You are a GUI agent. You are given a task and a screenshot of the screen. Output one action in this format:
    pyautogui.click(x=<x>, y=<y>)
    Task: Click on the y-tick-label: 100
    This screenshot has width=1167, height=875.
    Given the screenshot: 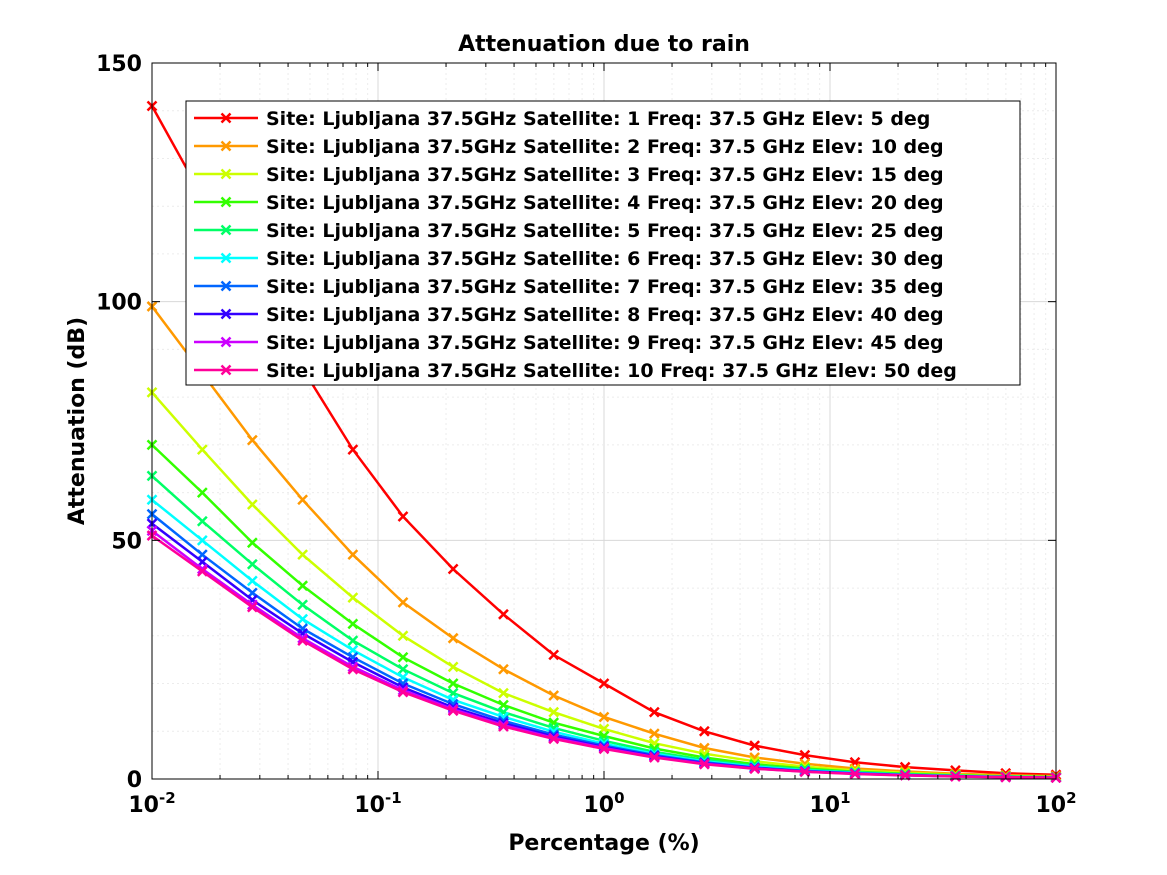 What is the action you would take?
    pyautogui.click(x=119, y=303)
    